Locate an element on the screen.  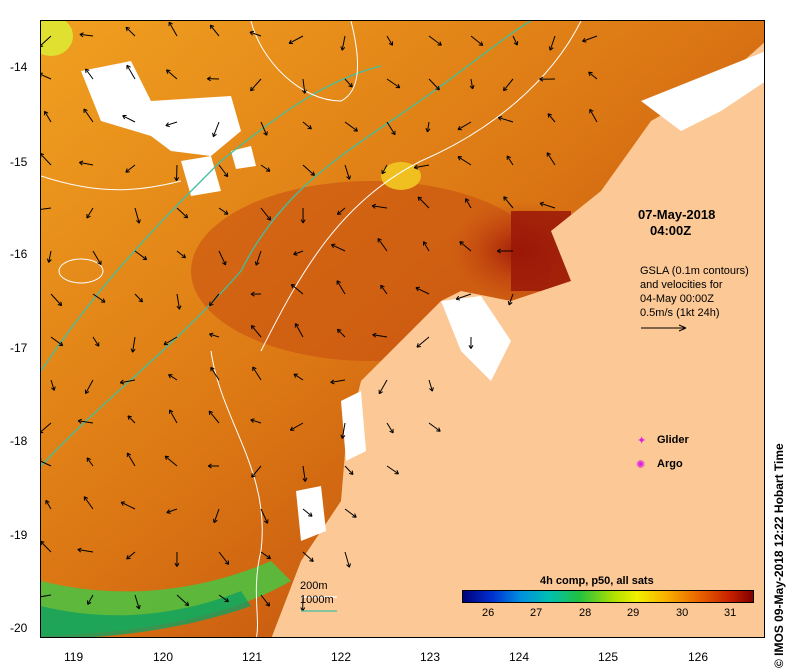
x-tick-label: 126 is located at coordinates (698, 657).